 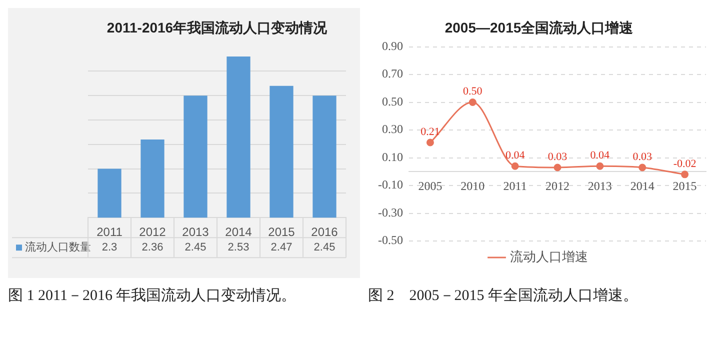 What do you see at coordinates (515, 186) in the screenshot?
I see `x-tick-label: 2011` at bounding box center [515, 186].